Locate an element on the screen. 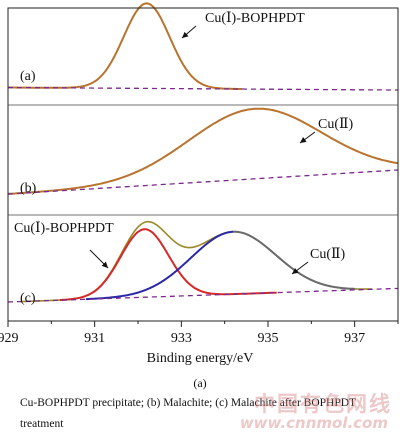  x-axis: 929 931 933 935 937 is located at coordinates (199, 333).